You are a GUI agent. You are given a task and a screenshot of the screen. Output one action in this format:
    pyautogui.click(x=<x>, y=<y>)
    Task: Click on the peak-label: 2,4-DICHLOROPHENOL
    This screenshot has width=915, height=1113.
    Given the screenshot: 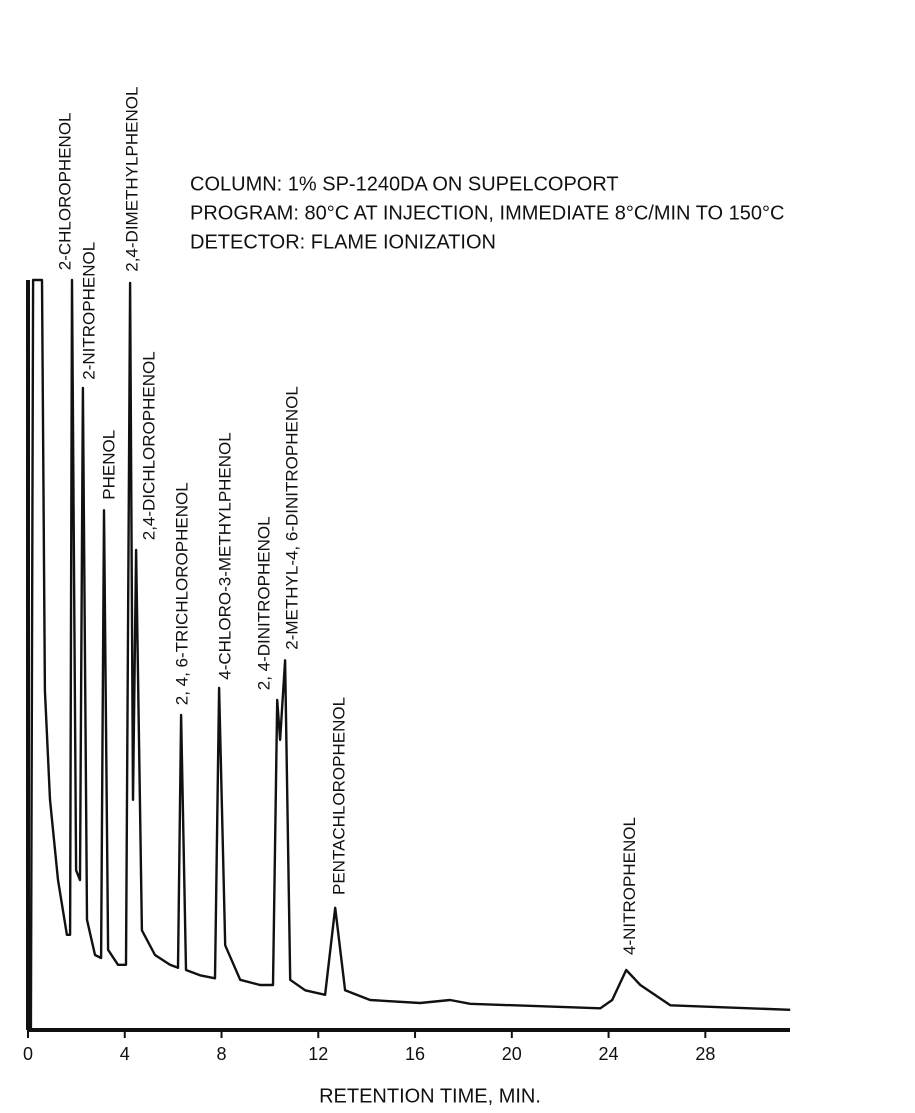 What is the action you would take?
    pyautogui.click(x=149, y=445)
    